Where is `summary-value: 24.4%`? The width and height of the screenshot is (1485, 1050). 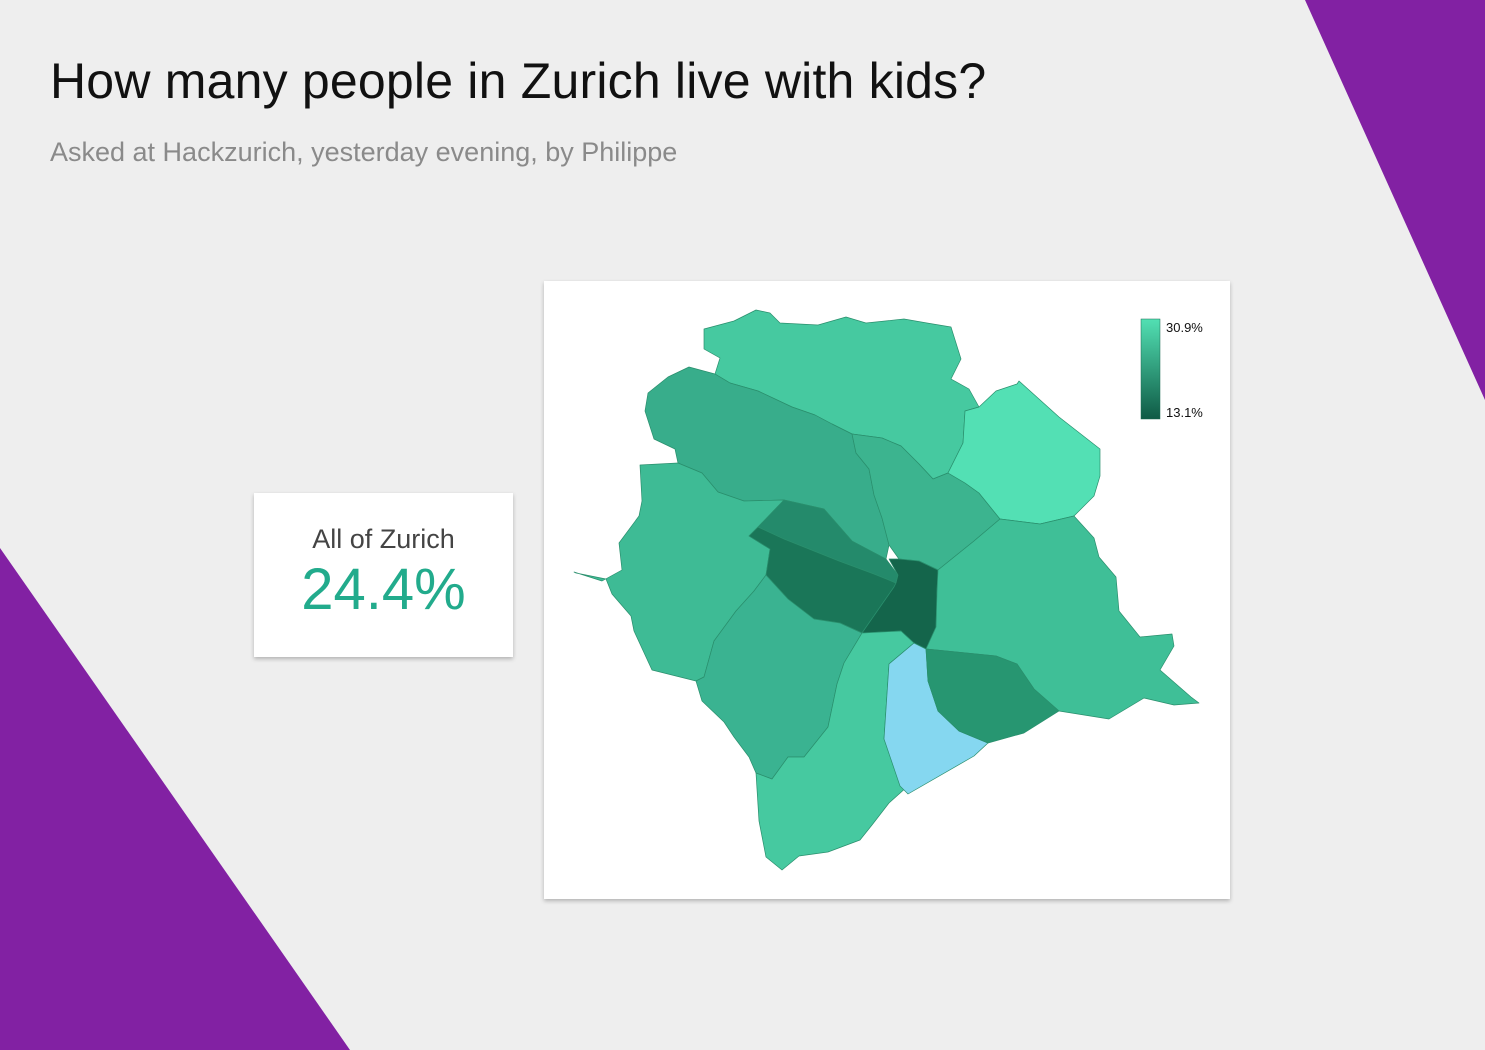
summary-value: 24.4% is located at coordinates (383, 589).